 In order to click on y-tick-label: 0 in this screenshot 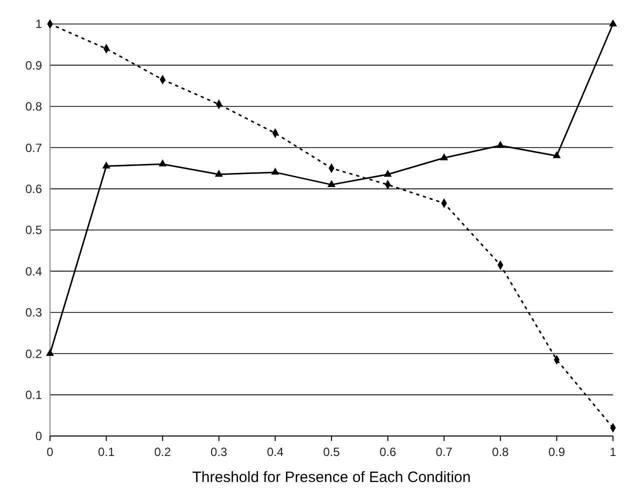, I will do `click(38, 436)`.